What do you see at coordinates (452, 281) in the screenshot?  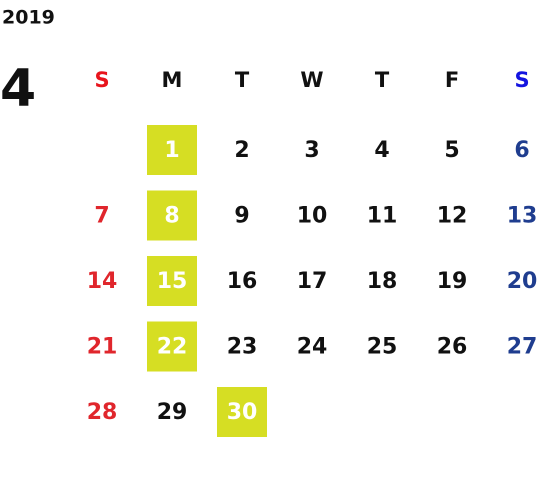 I see `day-number: 19` at bounding box center [452, 281].